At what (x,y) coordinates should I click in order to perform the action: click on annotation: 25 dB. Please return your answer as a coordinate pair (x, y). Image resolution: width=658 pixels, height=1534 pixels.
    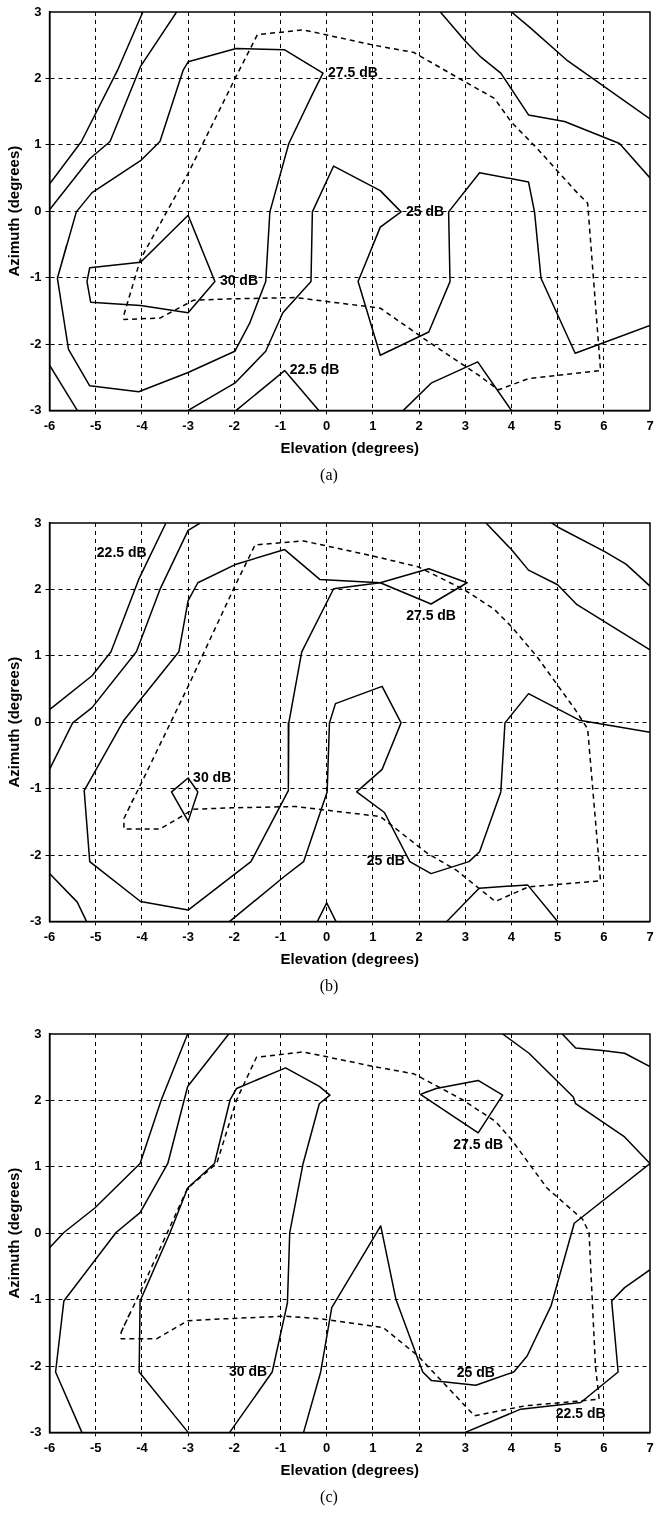
    Looking at the image, I should click on (475, 1372).